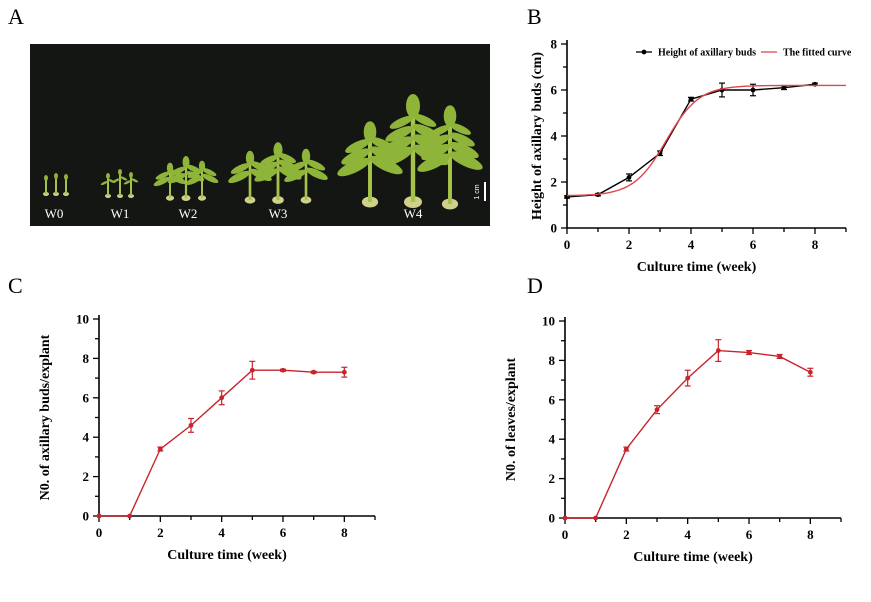 Image resolution: width=871 pixels, height=602 pixels. Describe the element at coordinates (534, 16) in the screenshot. I see `panel-label-b: B` at that location.